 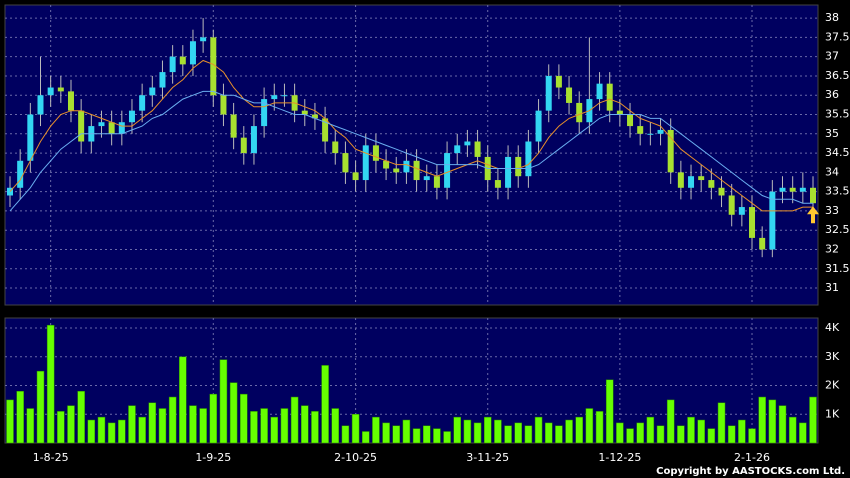 What do you see at coordinates (832, 385) in the screenshot?
I see `y-tick-label: 2K` at bounding box center [832, 385].